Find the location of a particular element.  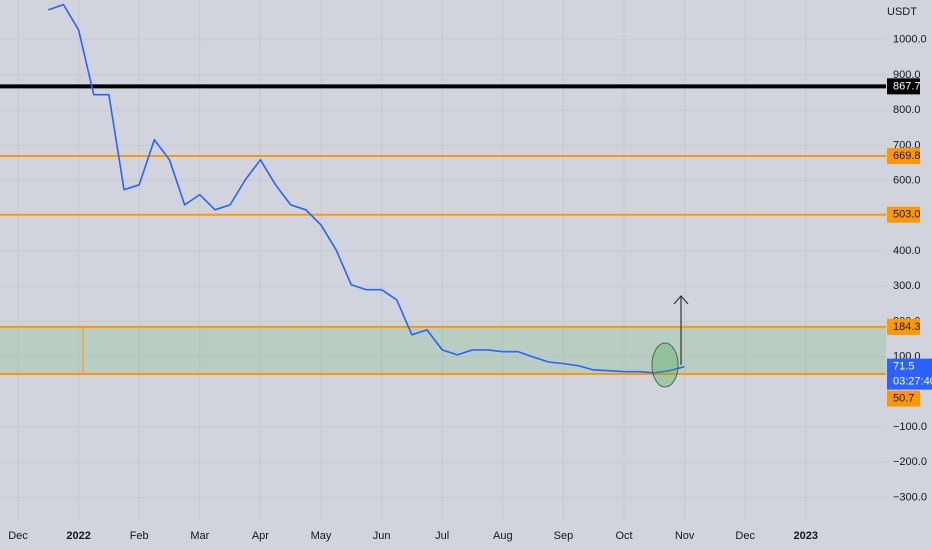

x-tick-label: Nov is located at coordinates (685, 536).